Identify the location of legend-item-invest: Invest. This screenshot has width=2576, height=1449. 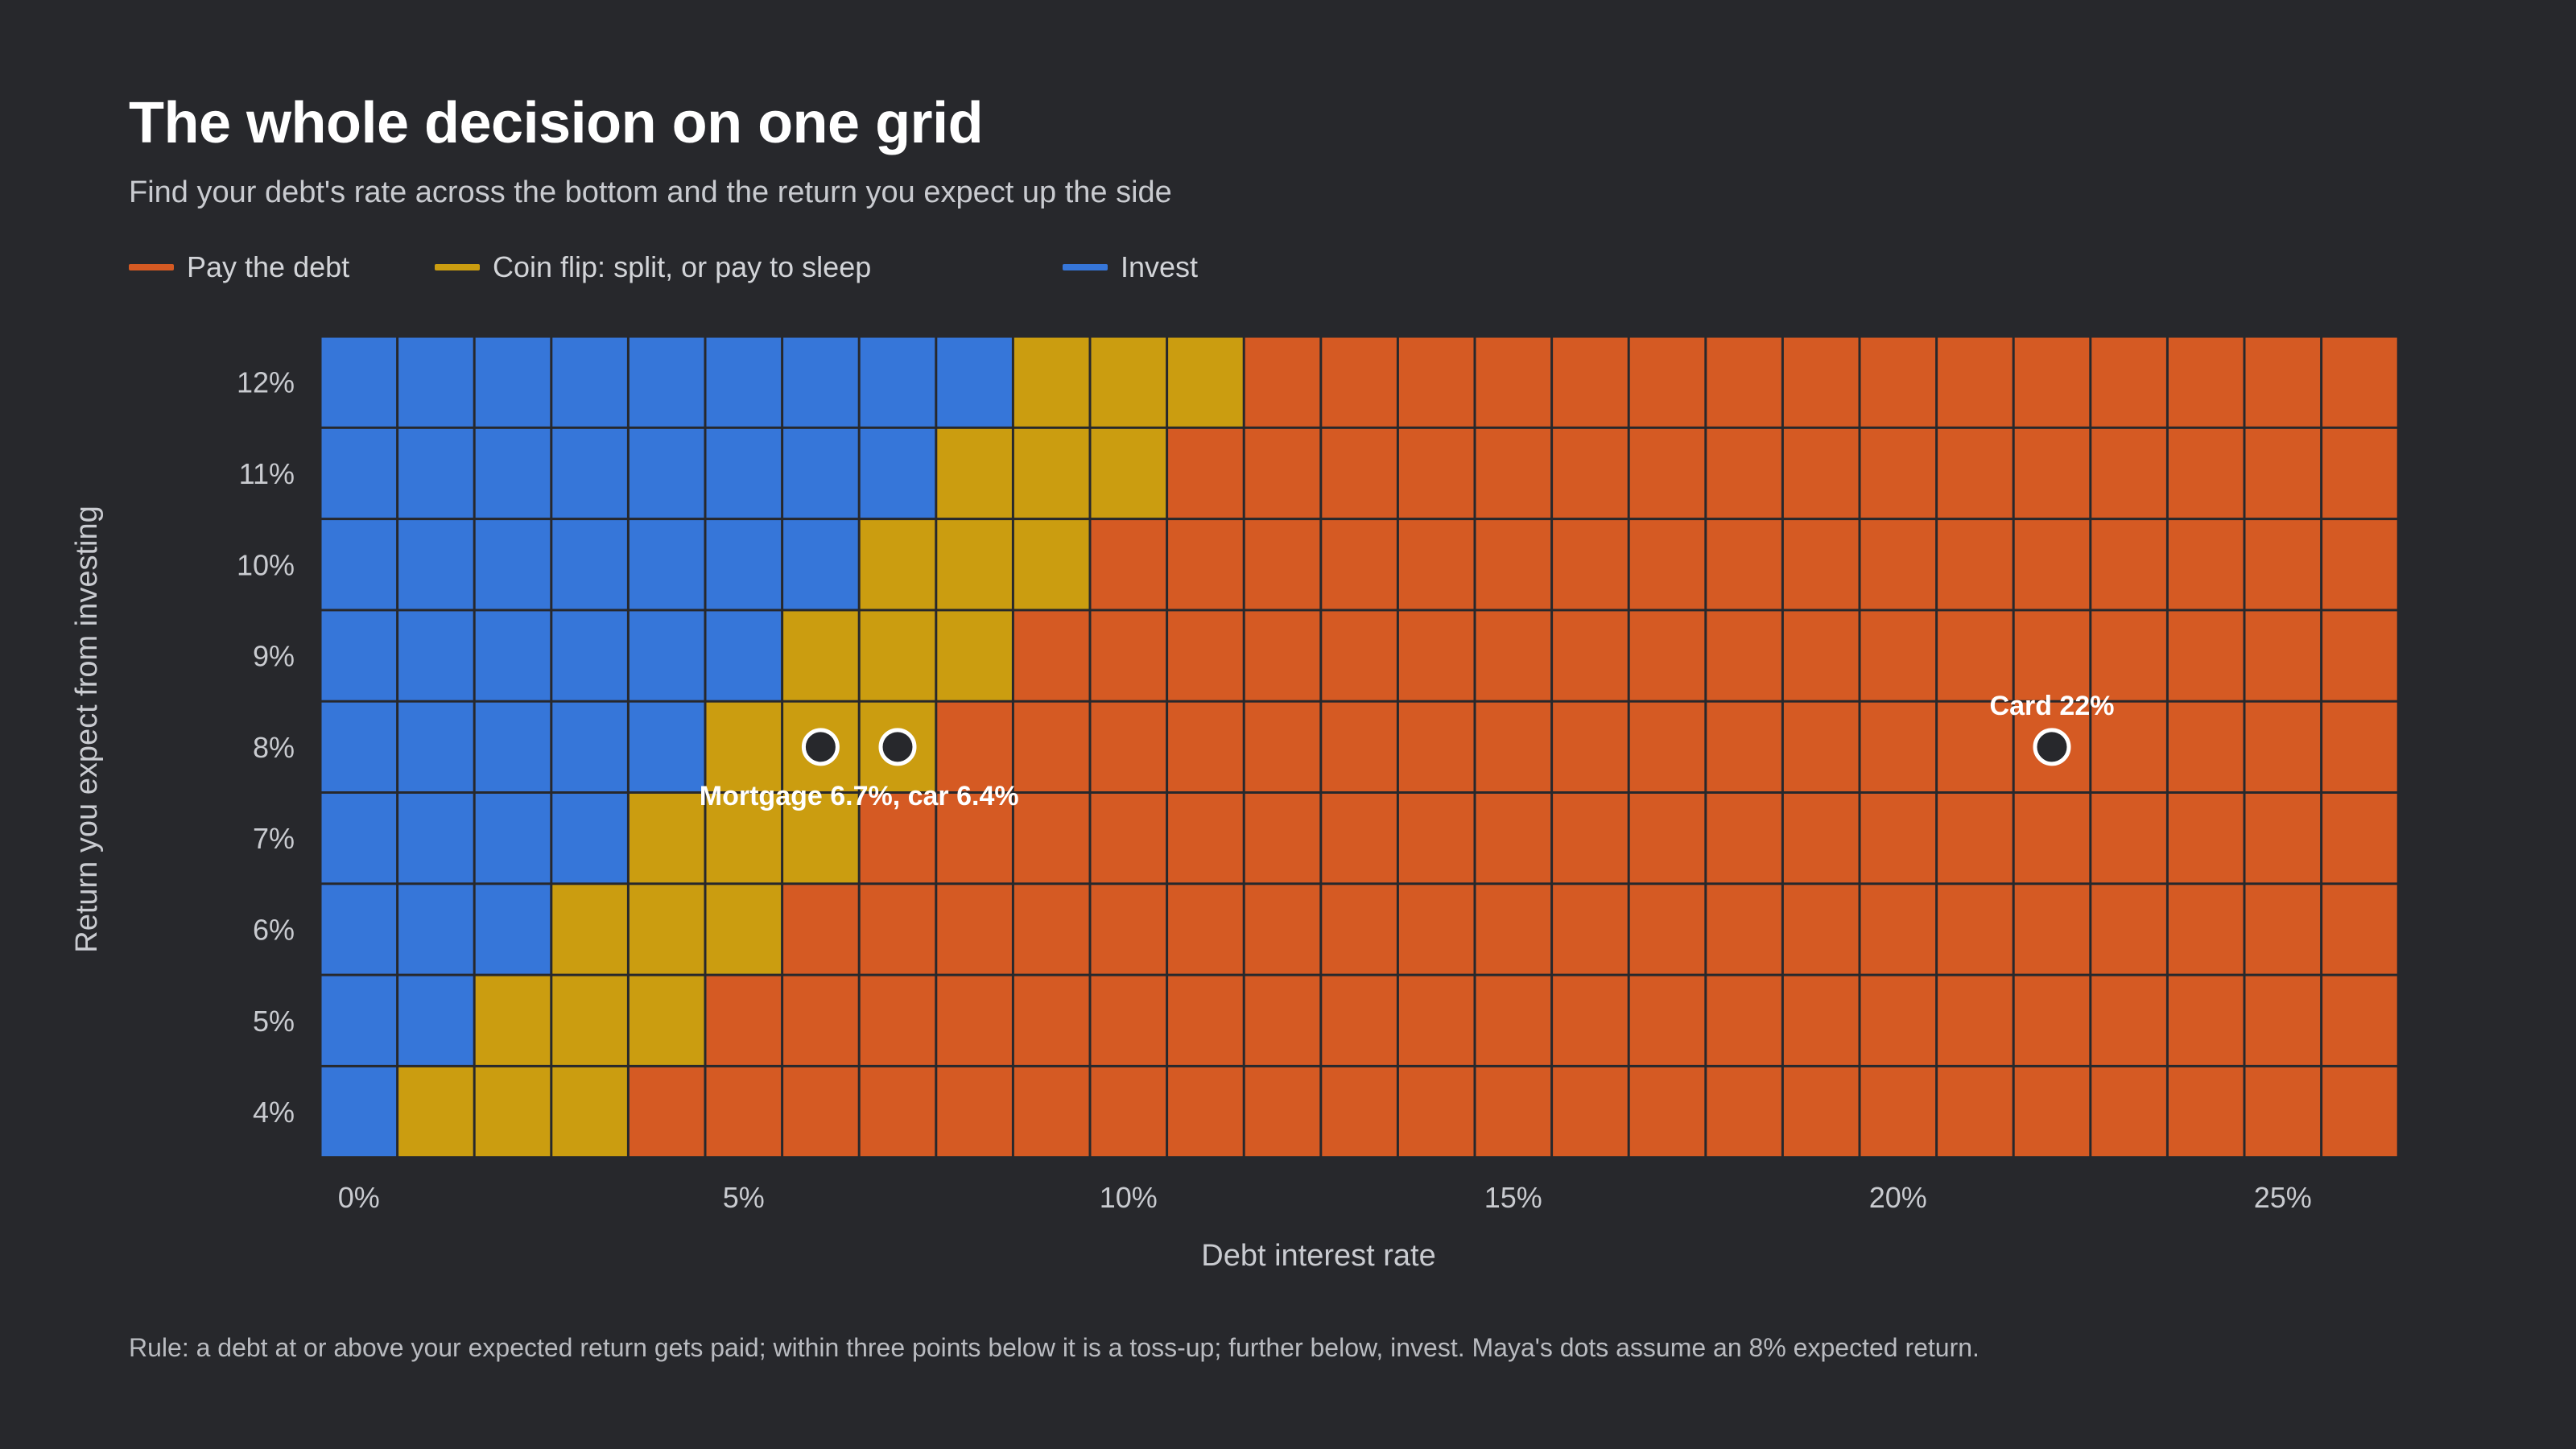
(1130, 267).